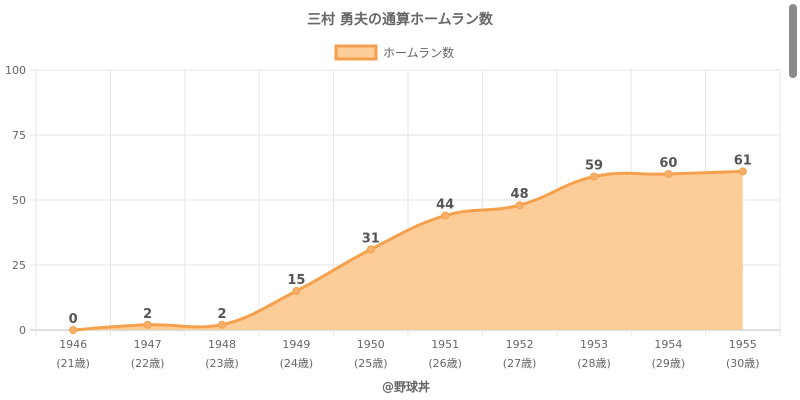 Image resolution: width=800 pixels, height=400 pixels. What do you see at coordinates (73, 363) in the screenshot?
I see `x-tick-sublabel: (21歳)` at bounding box center [73, 363].